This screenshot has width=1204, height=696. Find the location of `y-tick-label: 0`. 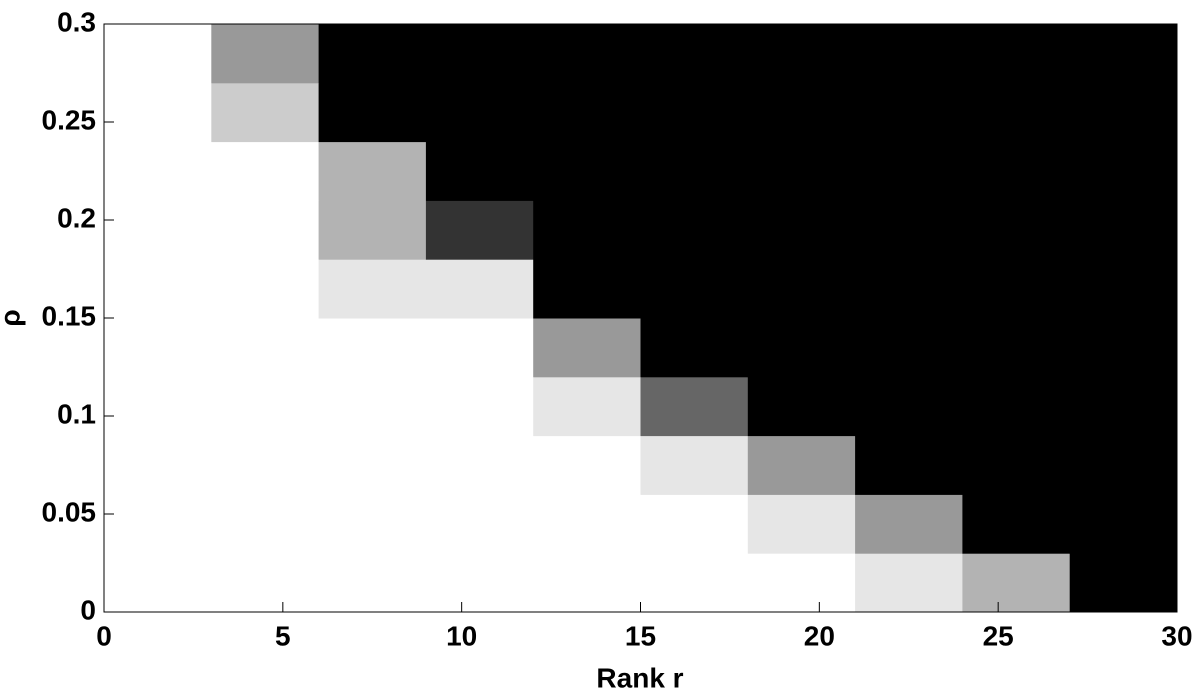

y-tick-label: 0 is located at coordinates (88, 609).